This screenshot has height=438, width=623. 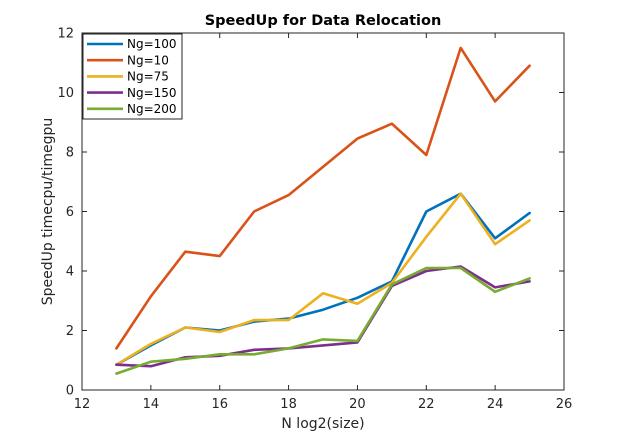 I want to click on y-tick-label: 6, so click(x=70, y=212).